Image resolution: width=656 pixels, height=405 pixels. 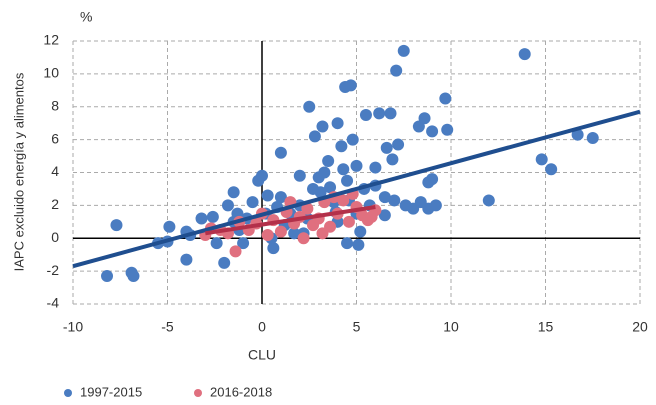 What do you see at coordinates (73, 327) in the screenshot?
I see `x-tick-label: -10` at bounding box center [73, 327].